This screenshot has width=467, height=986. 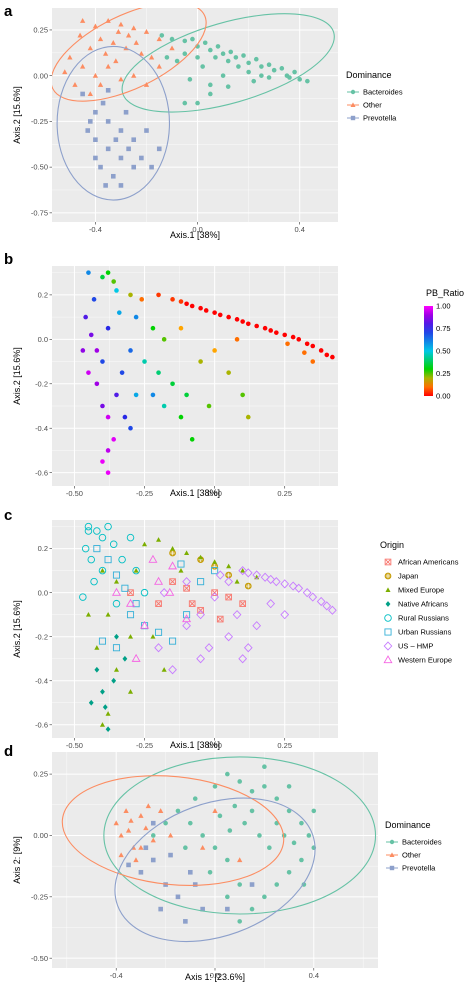 I want to click on legend-entry: Native Africans, so click(x=423, y=604).